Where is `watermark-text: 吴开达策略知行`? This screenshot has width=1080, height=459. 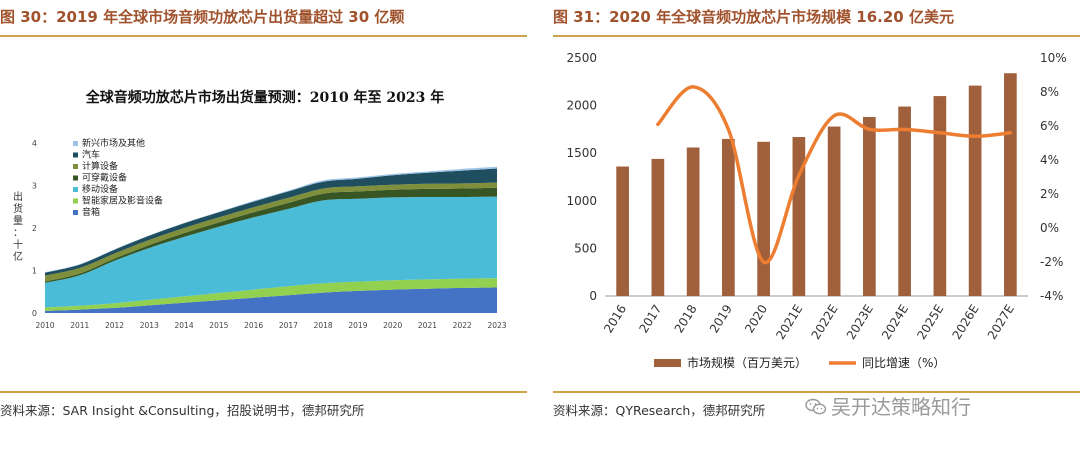 watermark-text: 吴开达策略知行 is located at coordinates (901, 407).